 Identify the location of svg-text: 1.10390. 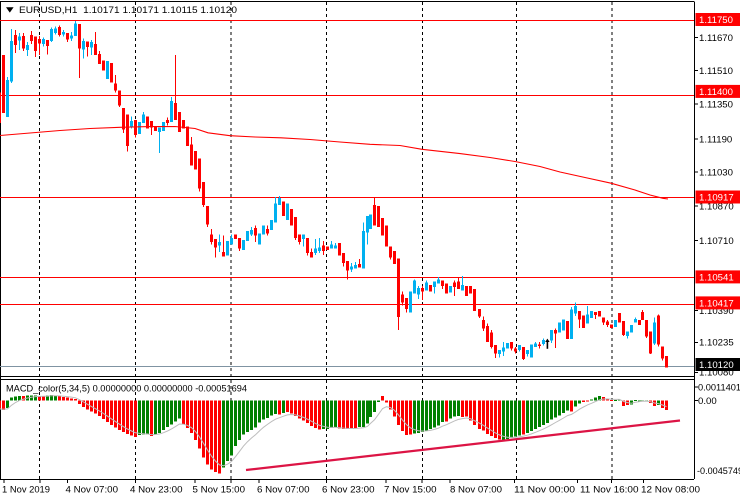
(716, 311).